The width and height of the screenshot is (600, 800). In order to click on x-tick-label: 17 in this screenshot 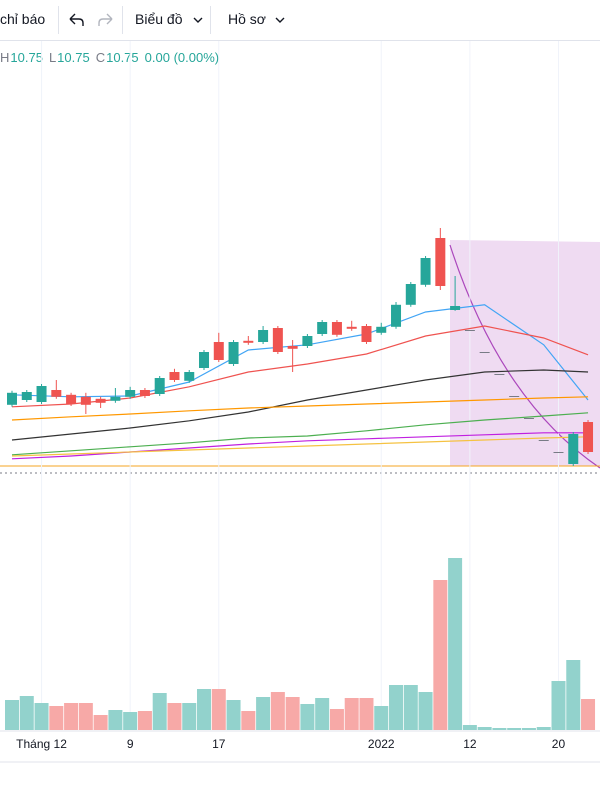, I will do `click(219, 744)`.